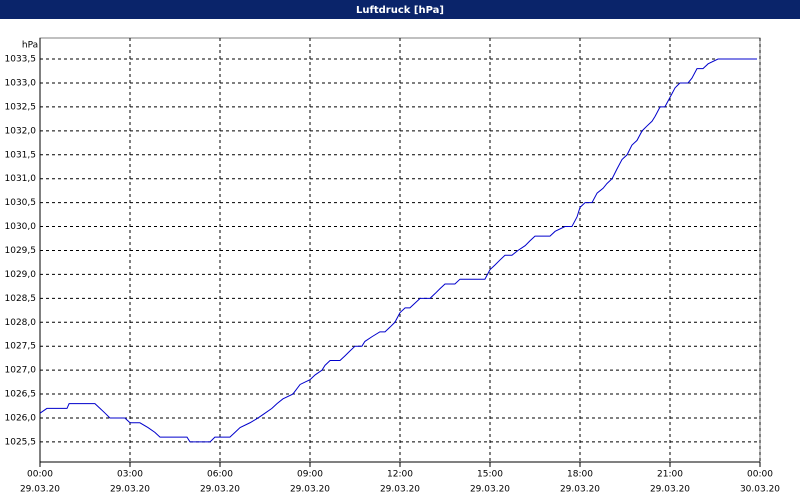 The width and height of the screenshot is (800, 500). I want to click on y-tick-label: 1033,0, so click(21, 83).